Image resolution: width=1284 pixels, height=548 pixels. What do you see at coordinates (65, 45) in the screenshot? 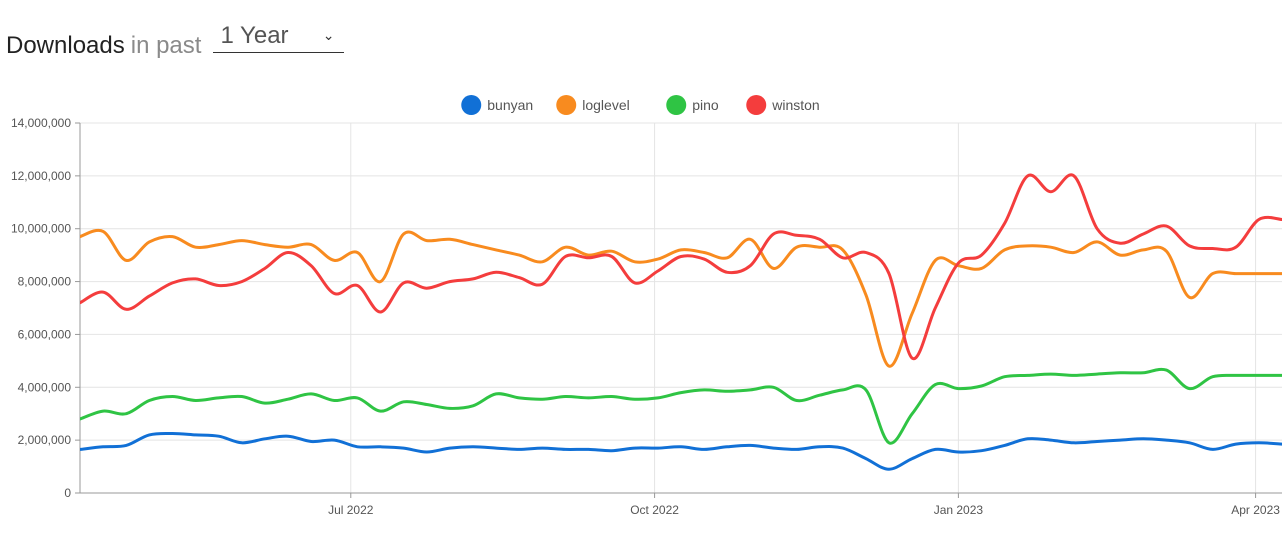
I see `downloads-title: Downloads` at bounding box center [65, 45].